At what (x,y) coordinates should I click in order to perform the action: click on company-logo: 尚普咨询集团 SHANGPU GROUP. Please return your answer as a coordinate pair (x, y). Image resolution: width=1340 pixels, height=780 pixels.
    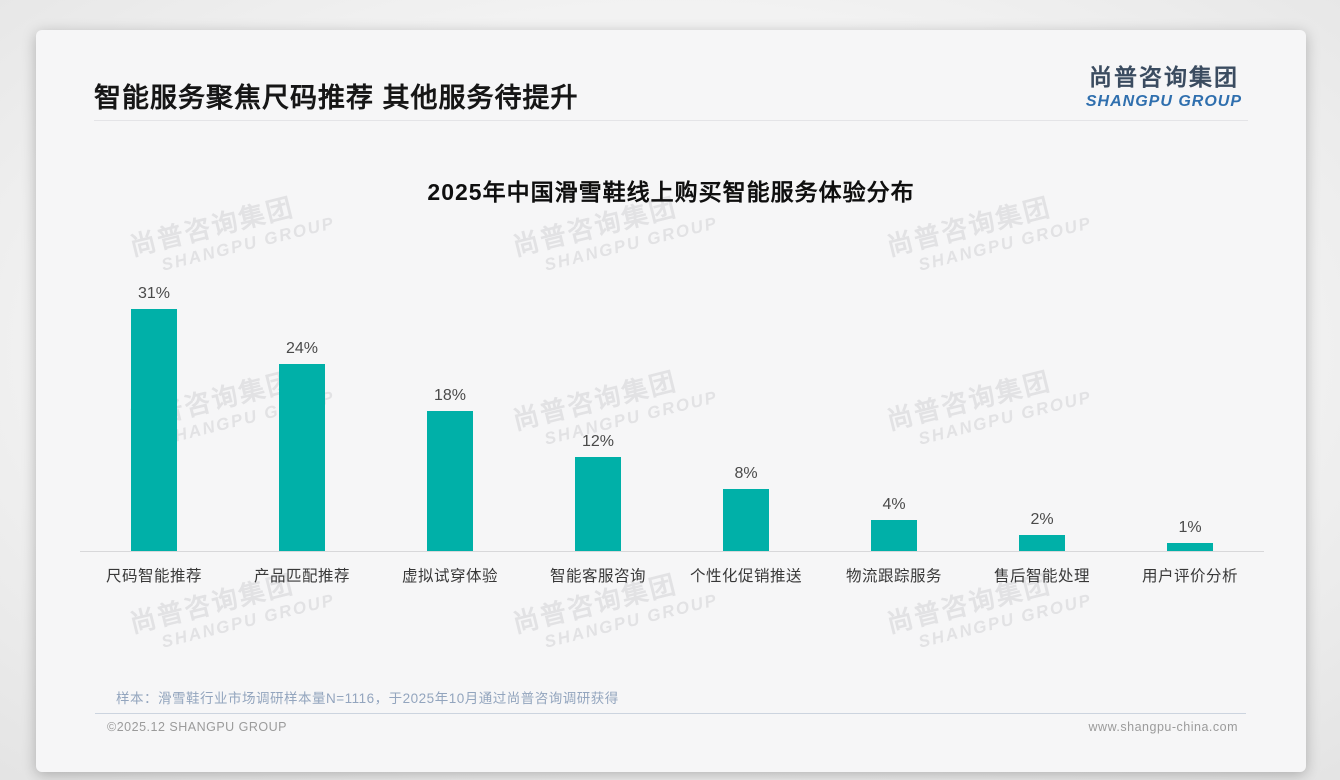
    Looking at the image, I should click on (1164, 84).